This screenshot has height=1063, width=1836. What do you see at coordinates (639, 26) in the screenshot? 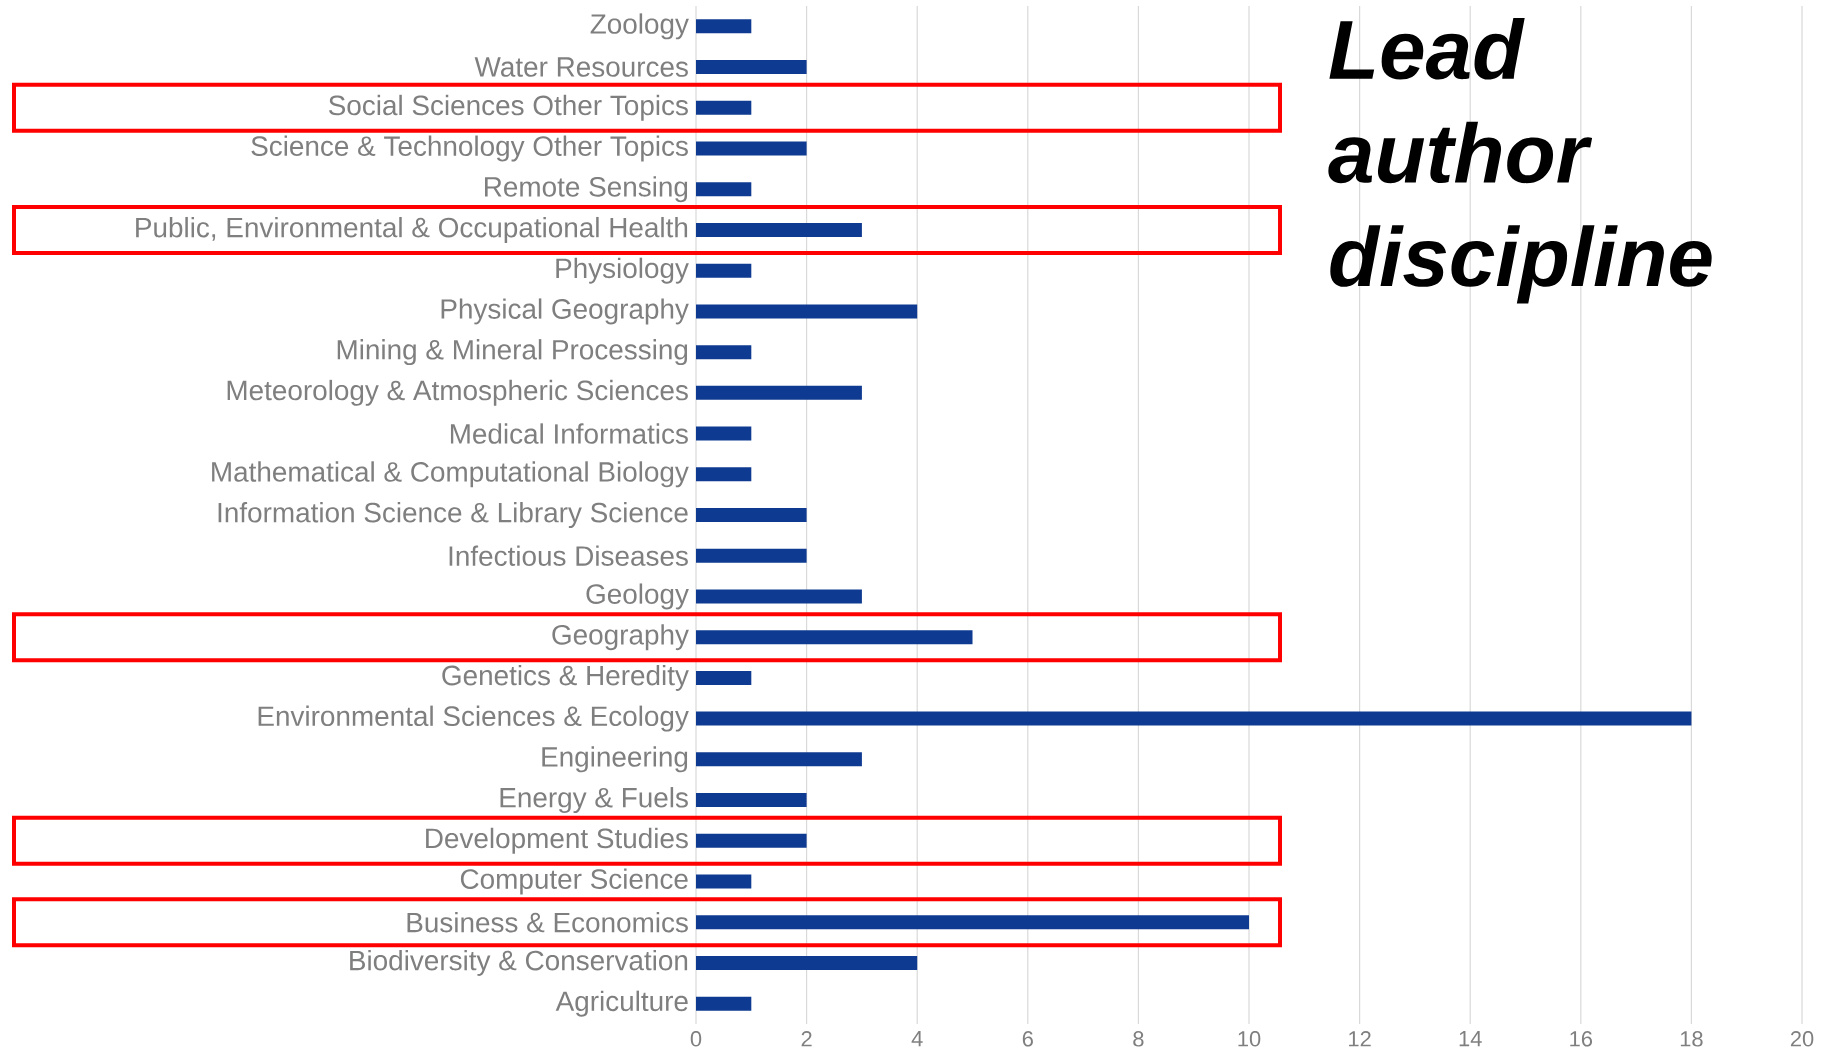
I see `y-tick-label: Zoology` at bounding box center [639, 26].